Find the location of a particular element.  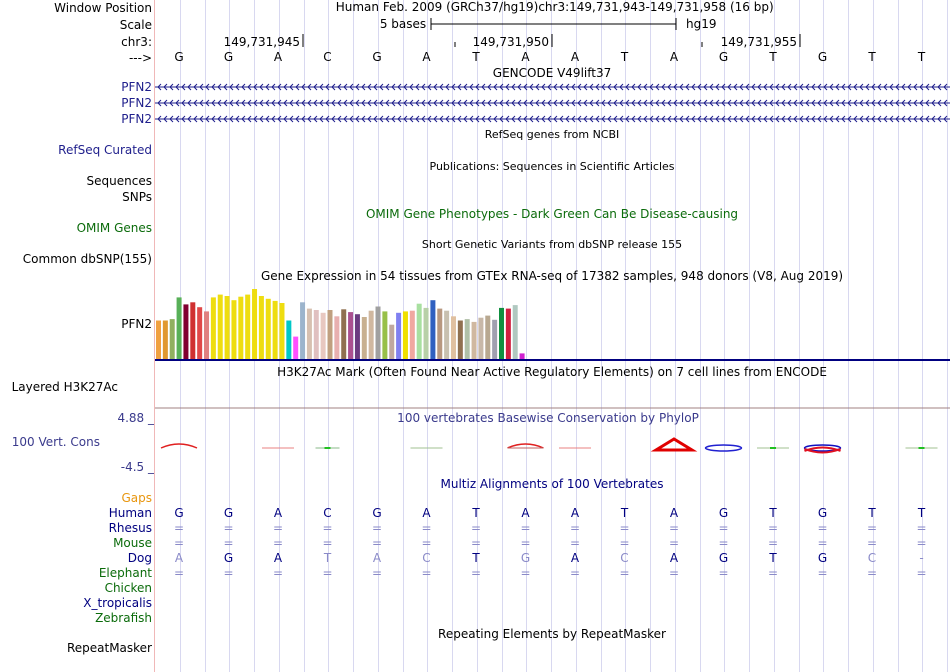

species-label-dog: Dog is located at coordinates (139, 558).